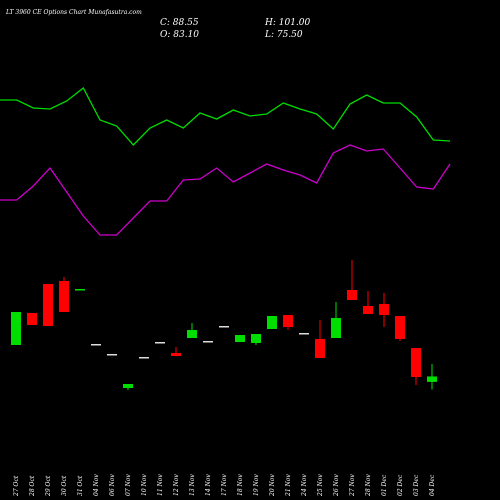  What do you see at coordinates (224, 485) in the screenshot?
I see `x-tick-label: 17 Nov` at bounding box center [224, 485].